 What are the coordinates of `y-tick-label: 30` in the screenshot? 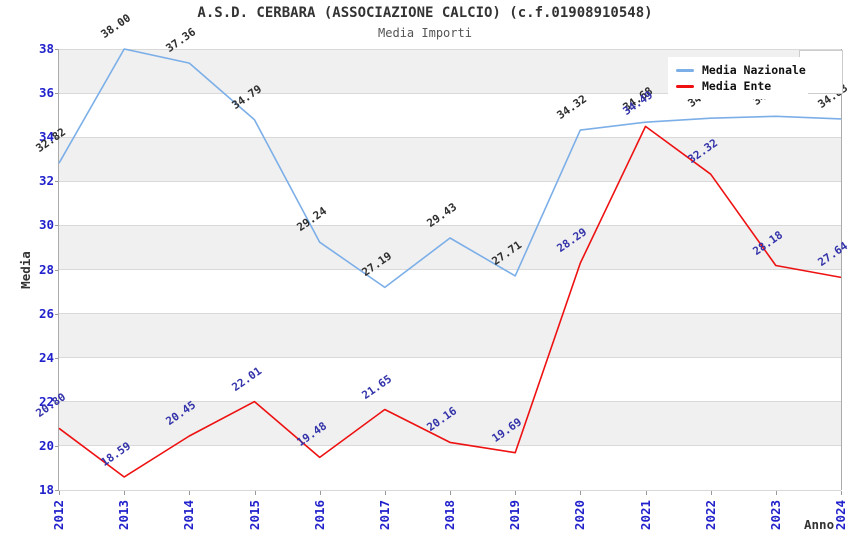 It's located at (46, 225).